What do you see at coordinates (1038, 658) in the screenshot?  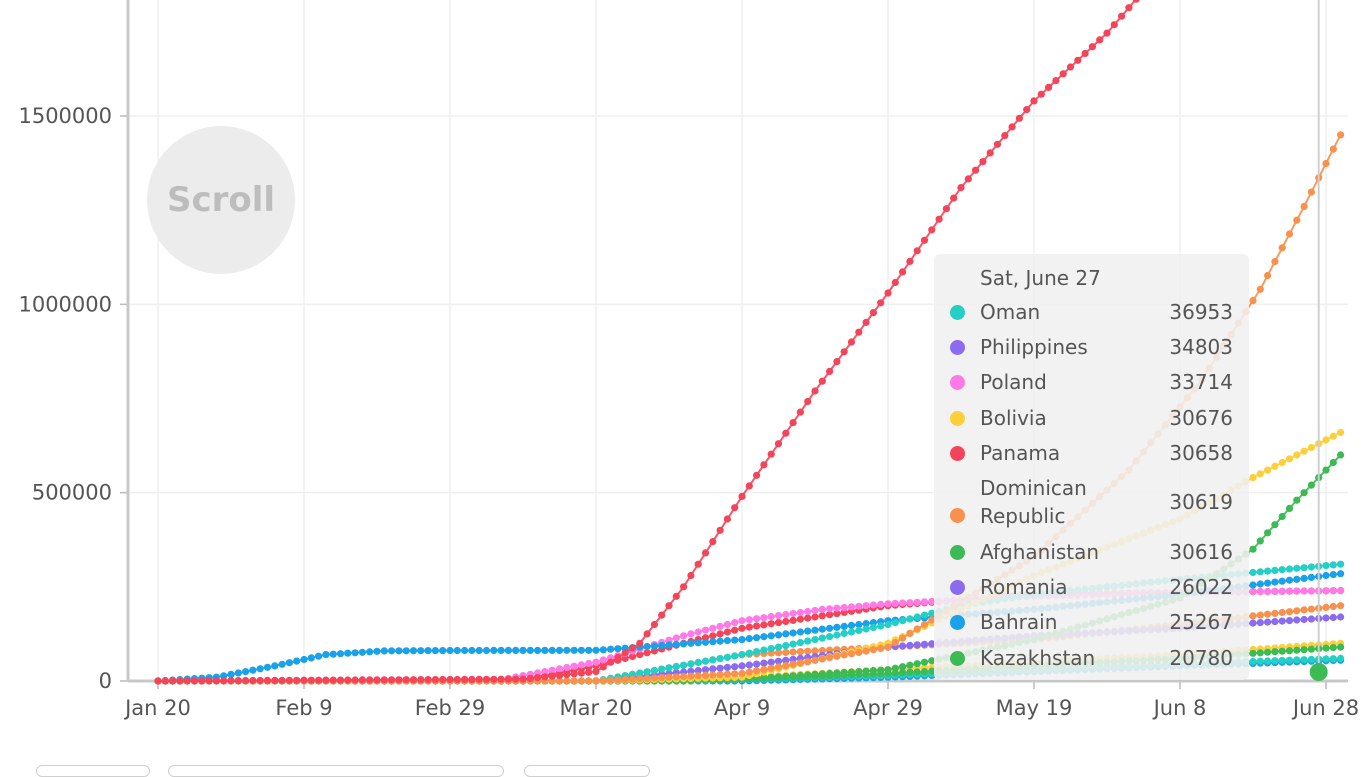 I see `tooltip-country: Kazakhstan` at bounding box center [1038, 658].